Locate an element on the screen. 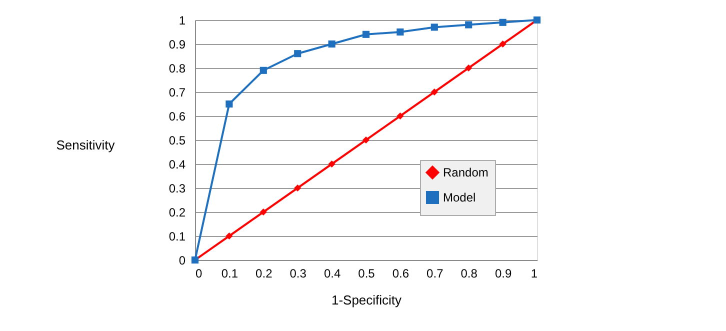 The image size is (726, 331). y-tick-label: 0.5 is located at coordinates (177, 141).